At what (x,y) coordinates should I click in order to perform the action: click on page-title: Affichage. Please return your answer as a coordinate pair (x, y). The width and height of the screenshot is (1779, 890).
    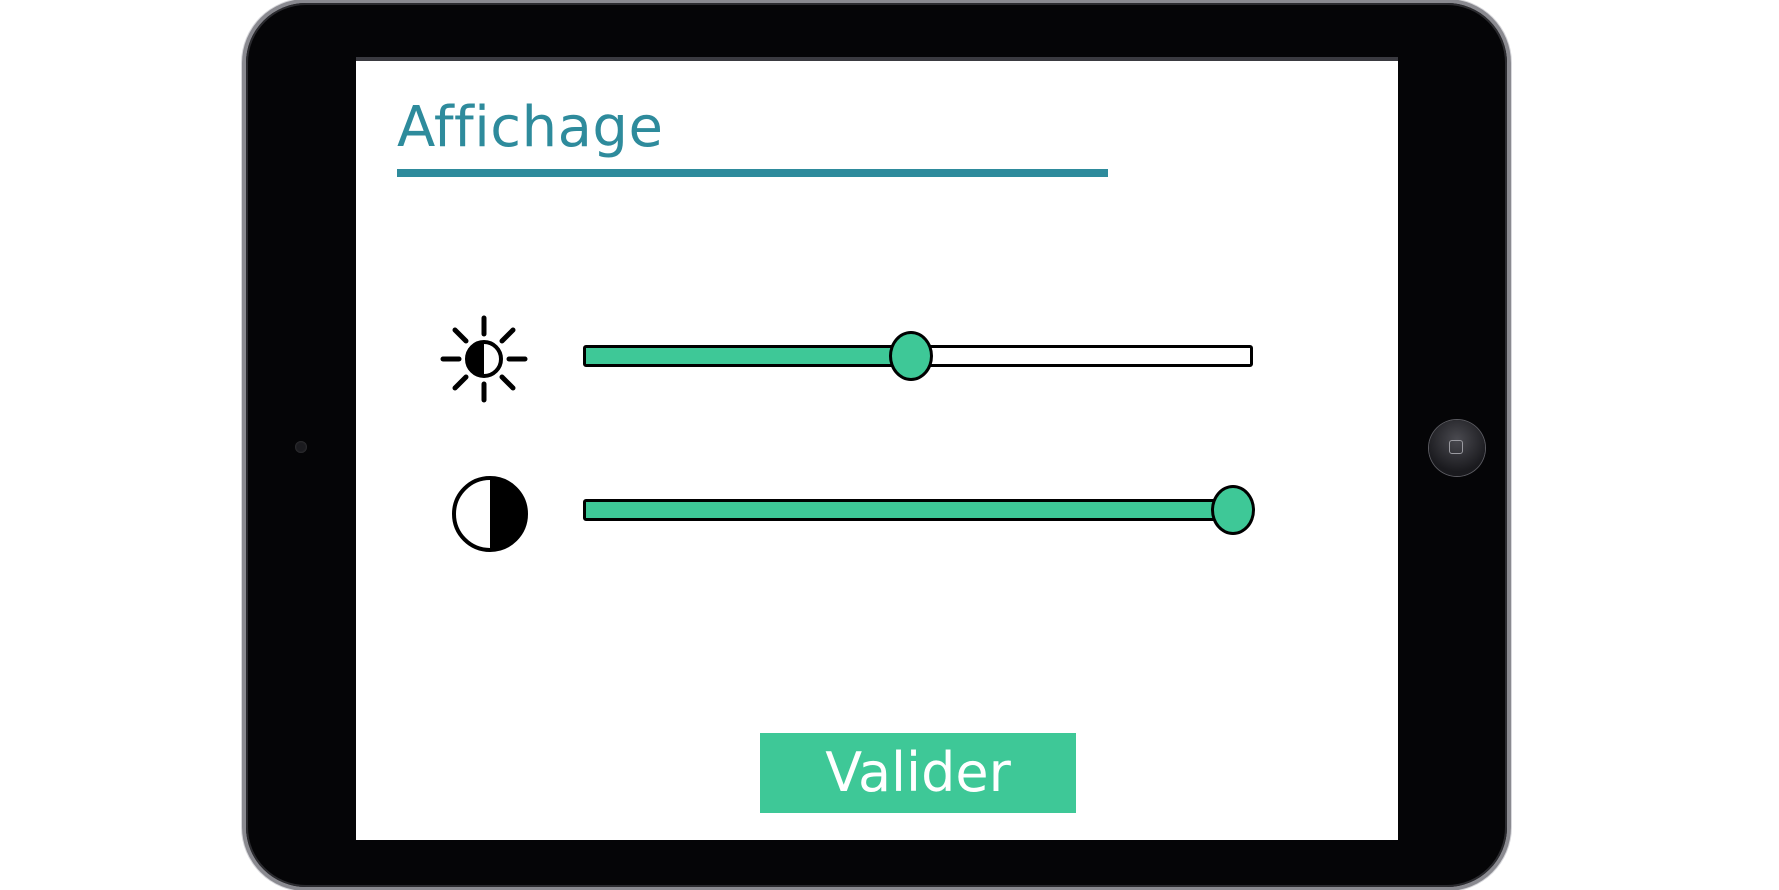
    Looking at the image, I should click on (530, 127).